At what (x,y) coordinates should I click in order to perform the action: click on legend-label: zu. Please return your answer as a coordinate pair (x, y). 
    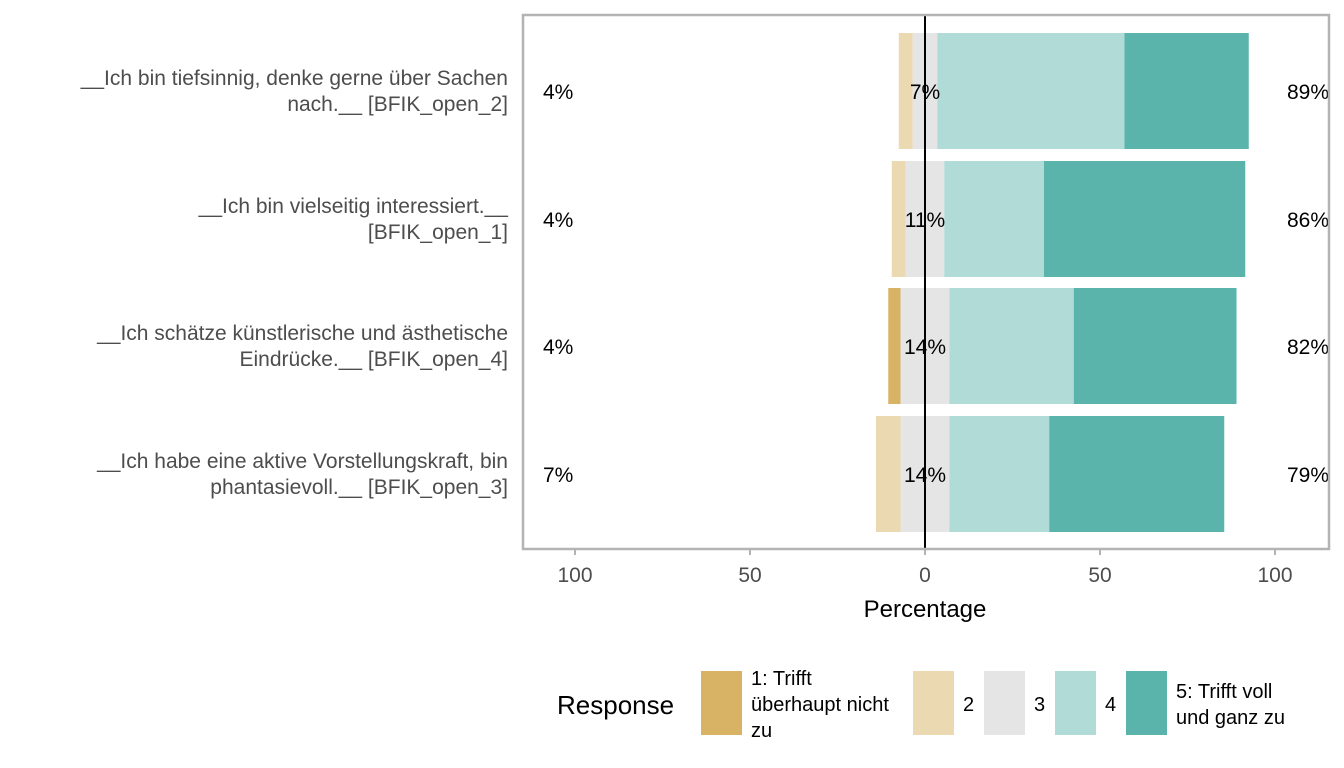
    Looking at the image, I should click on (761, 731).